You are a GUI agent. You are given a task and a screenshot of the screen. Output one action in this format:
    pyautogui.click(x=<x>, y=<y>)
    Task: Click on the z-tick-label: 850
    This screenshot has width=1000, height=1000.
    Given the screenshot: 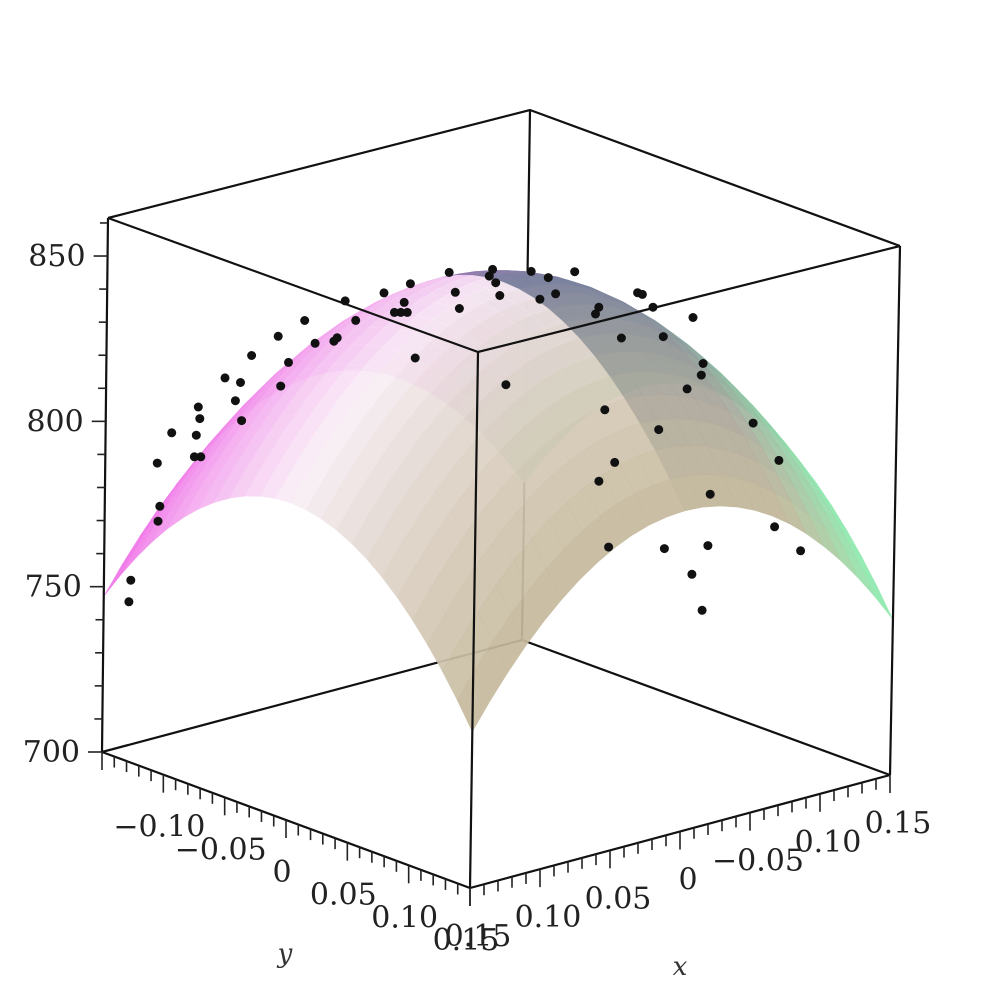 What is the action you would take?
    pyautogui.click(x=56, y=256)
    